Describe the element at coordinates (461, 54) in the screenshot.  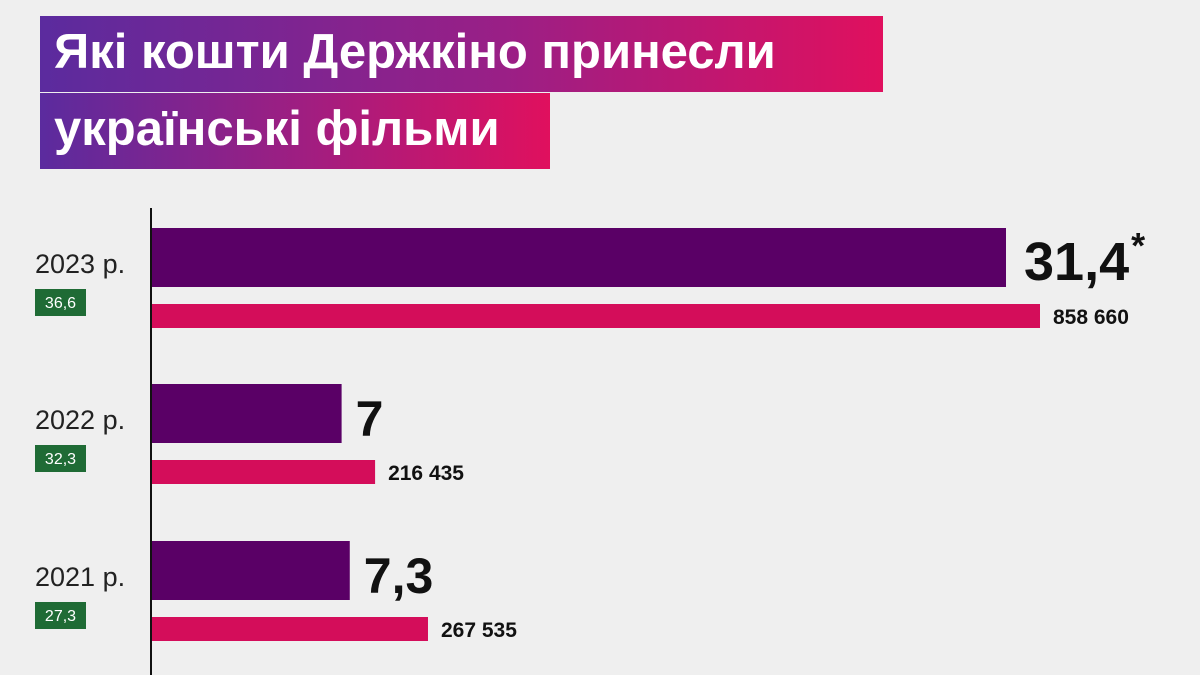
I see `title-line-1: Які кошти Держкіно принесли` at that location.